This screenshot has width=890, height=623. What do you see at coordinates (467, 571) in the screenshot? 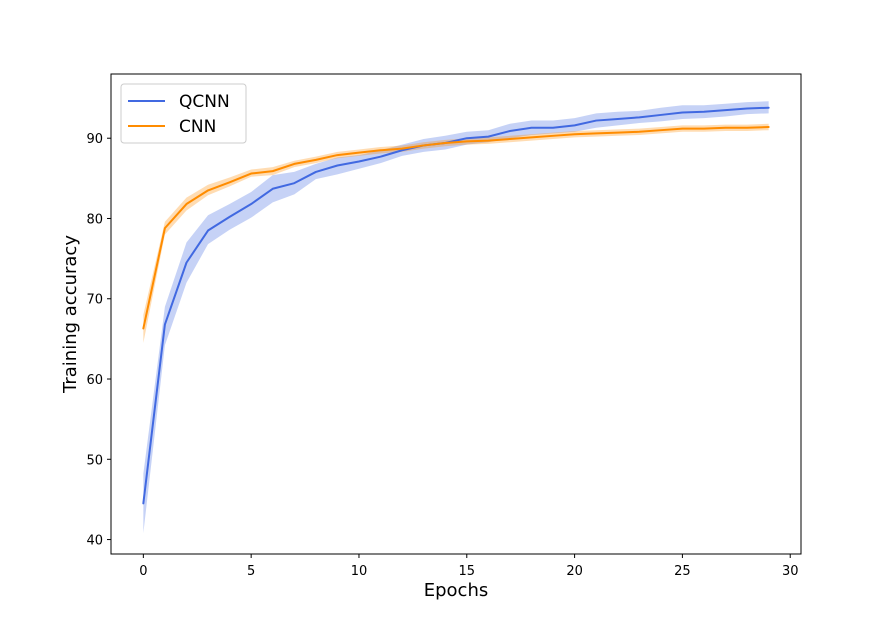
I see `x-tick-label: 15` at bounding box center [467, 571].